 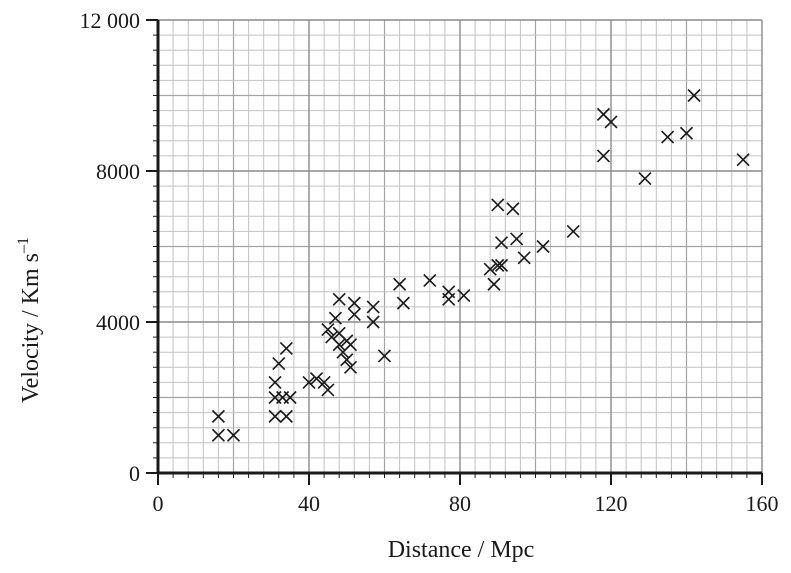 What do you see at coordinates (461, 550) in the screenshot?
I see `x-axis-label: Distance / Mpc` at bounding box center [461, 550].